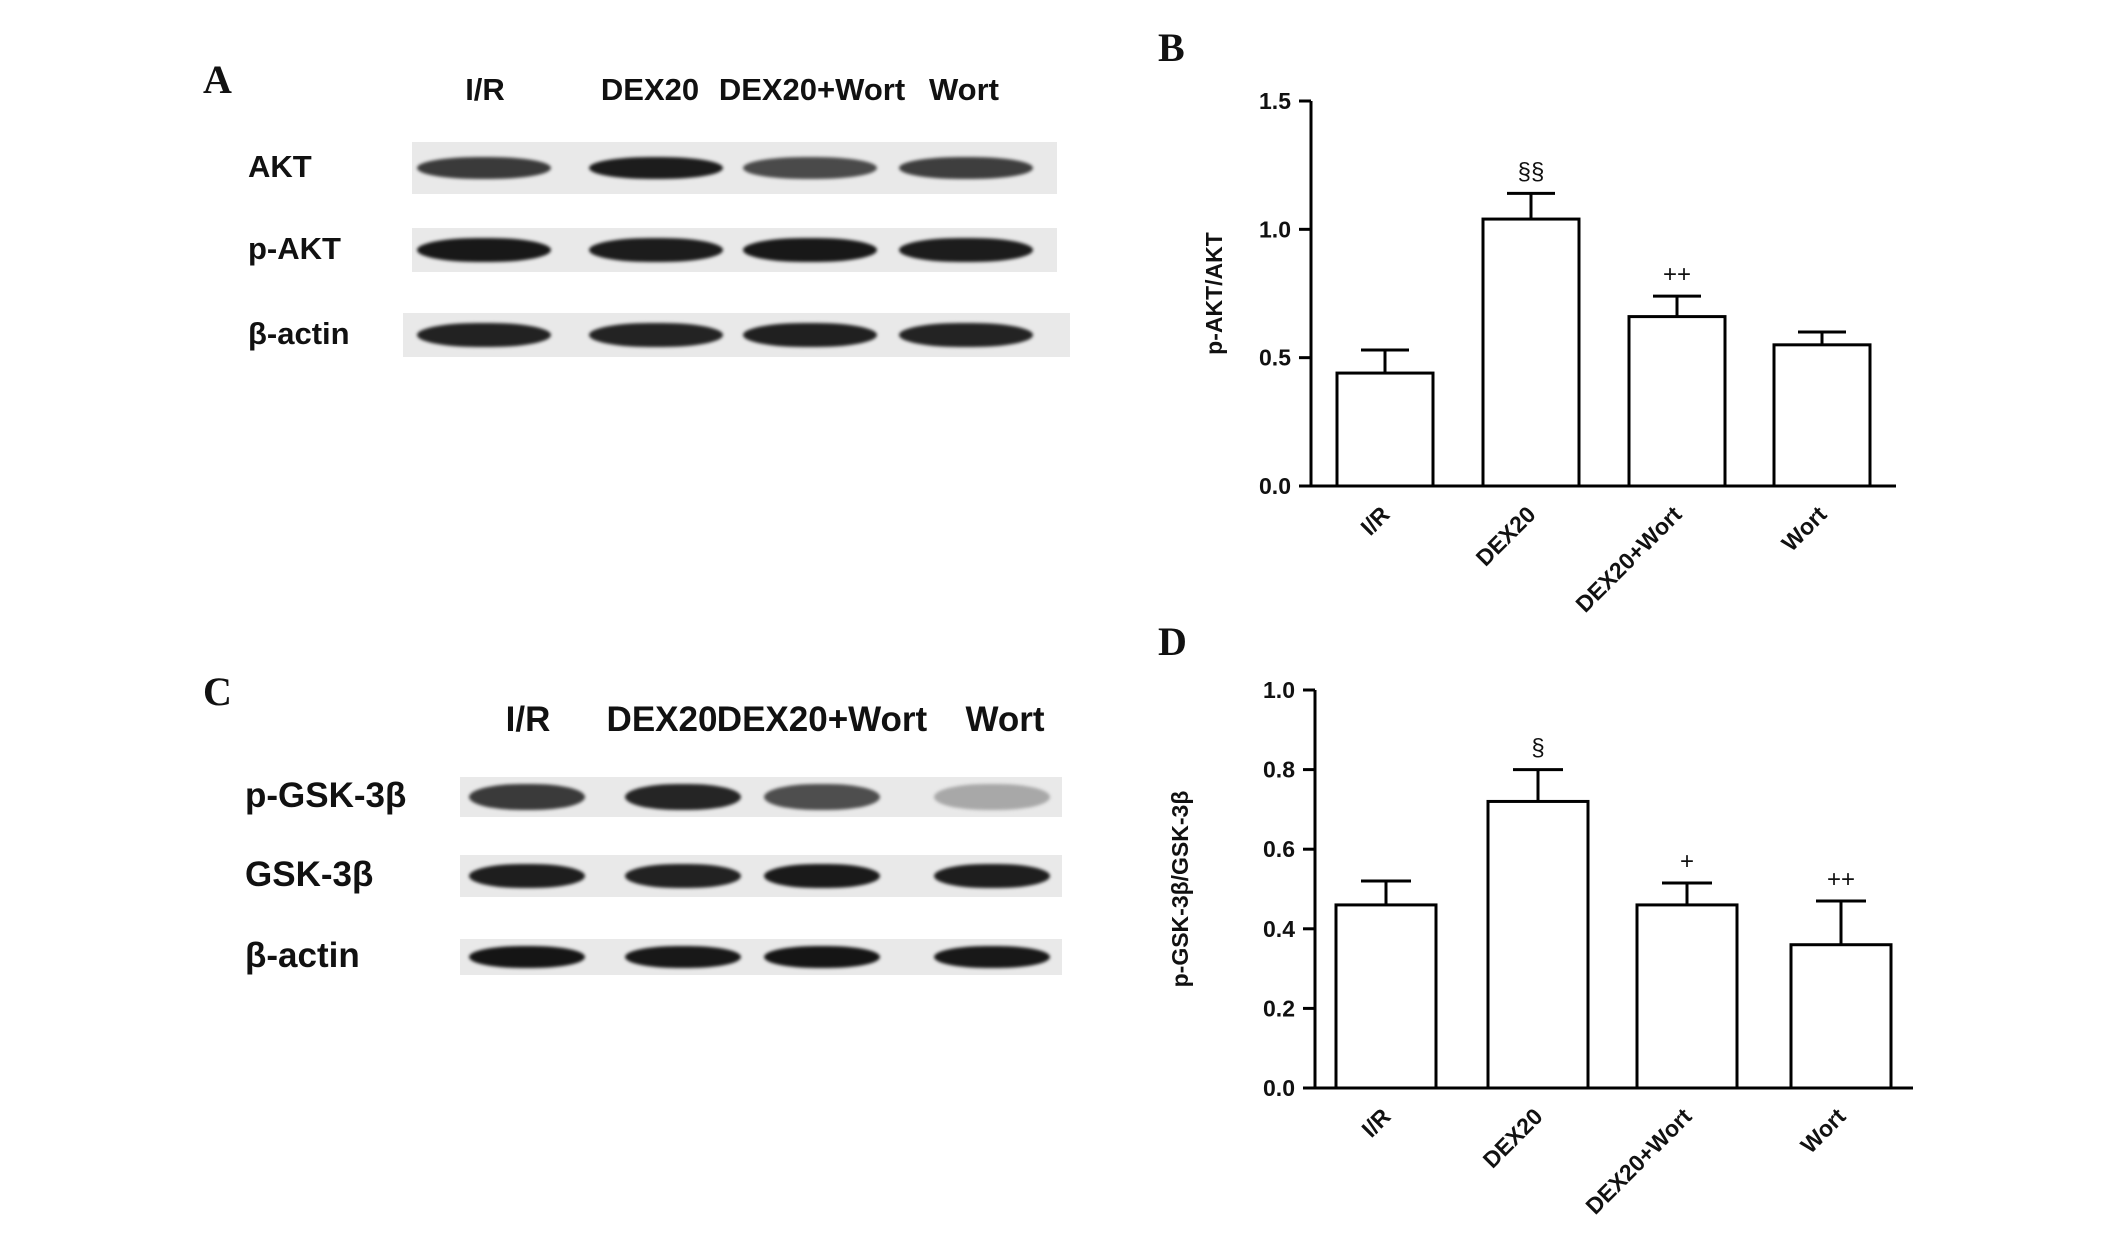 The height and width of the screenshot is (1234, 2126). Describe the element at coordinates (217, 691) in the screenshot. I see `panel-letter-c: C` at that location.